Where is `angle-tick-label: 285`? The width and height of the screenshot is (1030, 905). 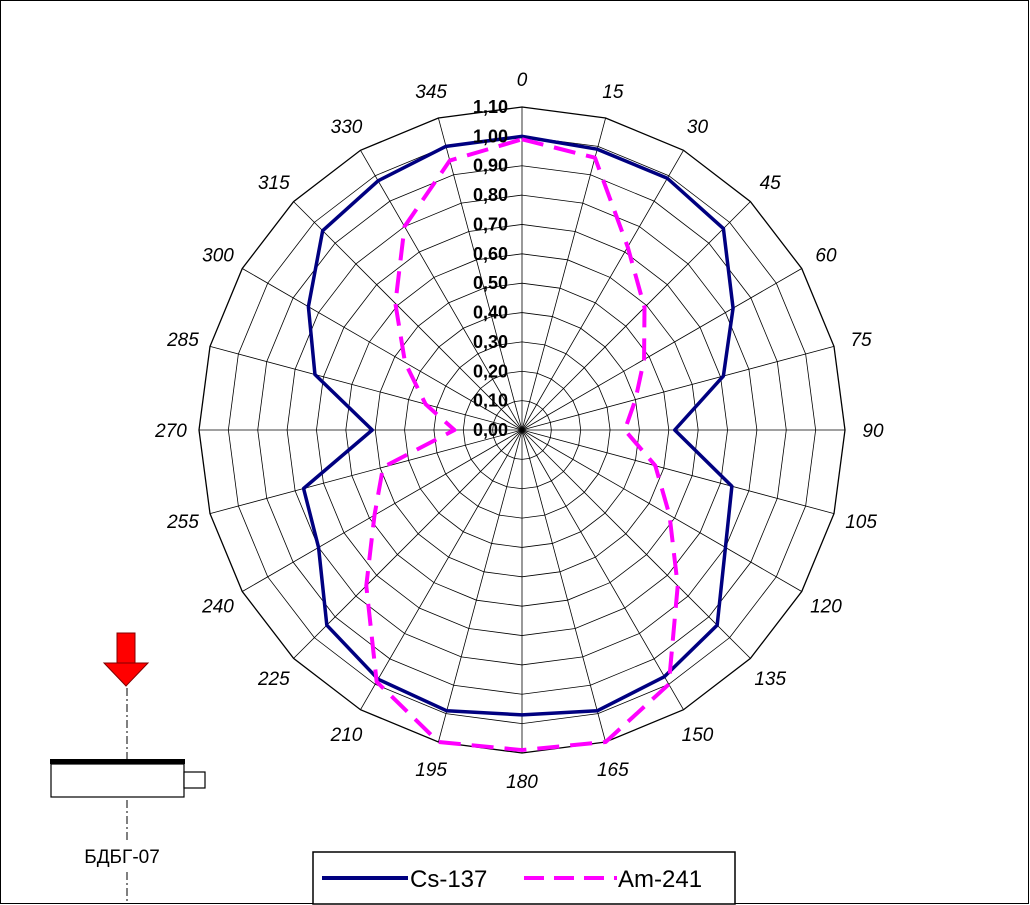 angle-tick-label: 285 is located at coordinates (182, 340).